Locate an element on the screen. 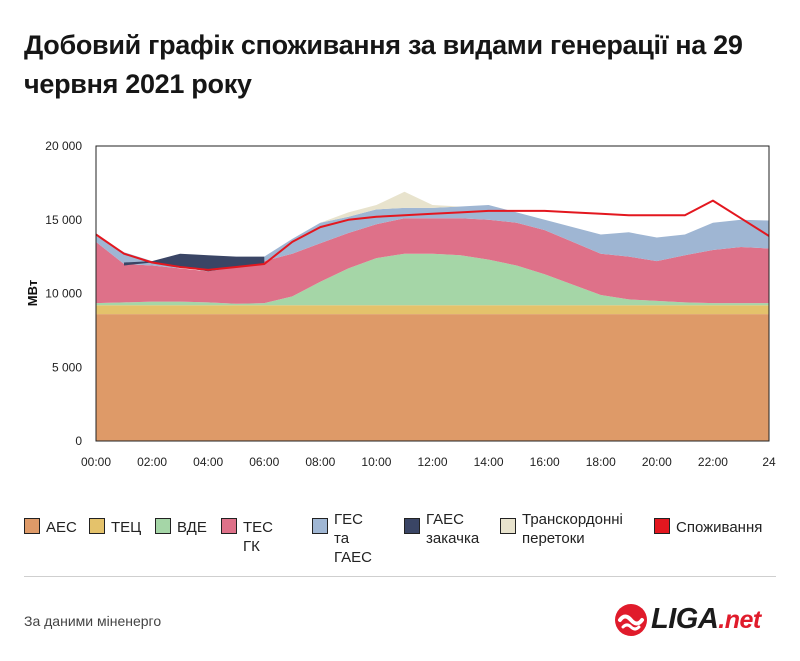 The height and width of the screenshot is (661, 800). legend-swatch-tec is located at coordinates (97, 526).